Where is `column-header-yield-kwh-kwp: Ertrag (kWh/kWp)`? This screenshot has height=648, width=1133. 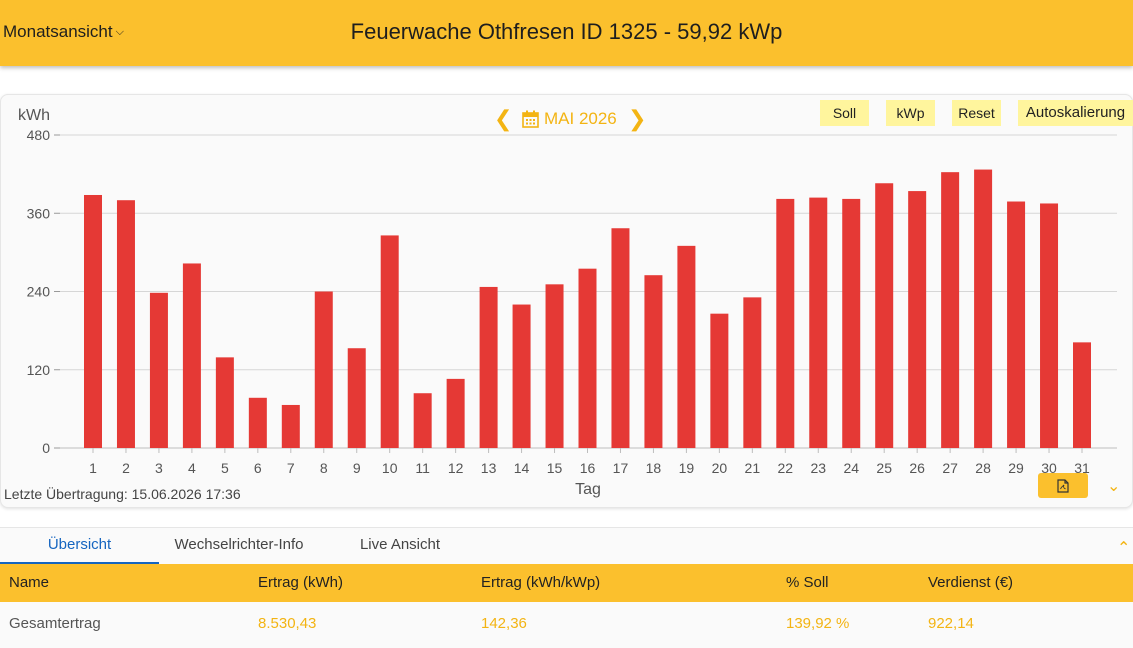 column-header-yield-kwh-kwp: Ertrag (kWh/kWp) is located at coordinates (541, 582).